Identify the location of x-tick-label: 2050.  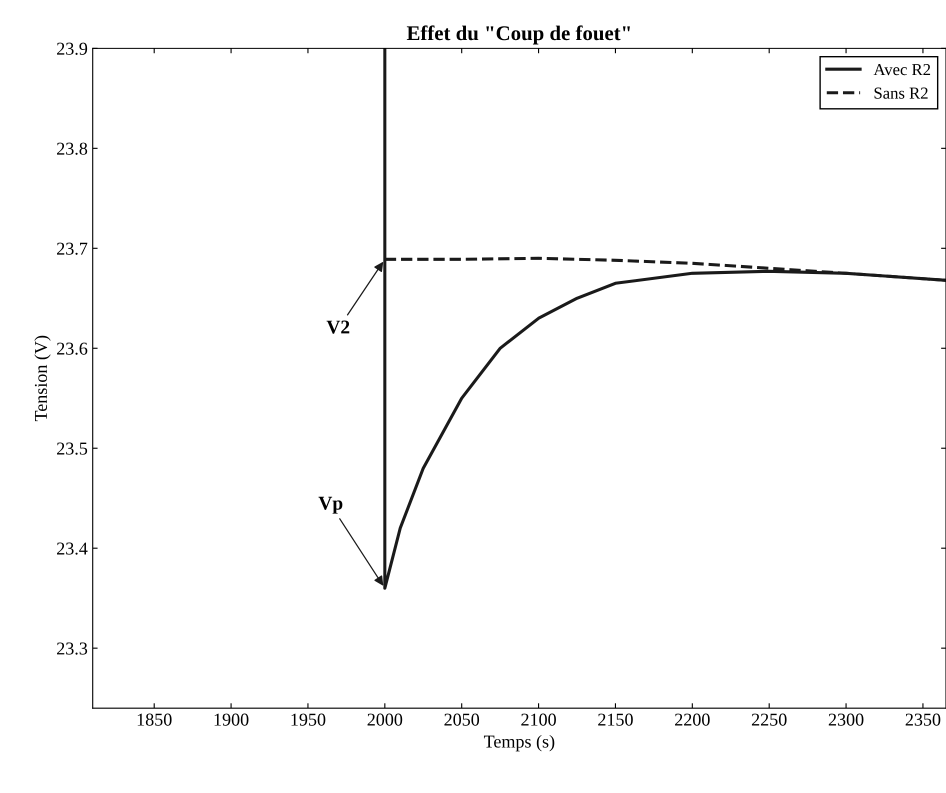
(462, 720).